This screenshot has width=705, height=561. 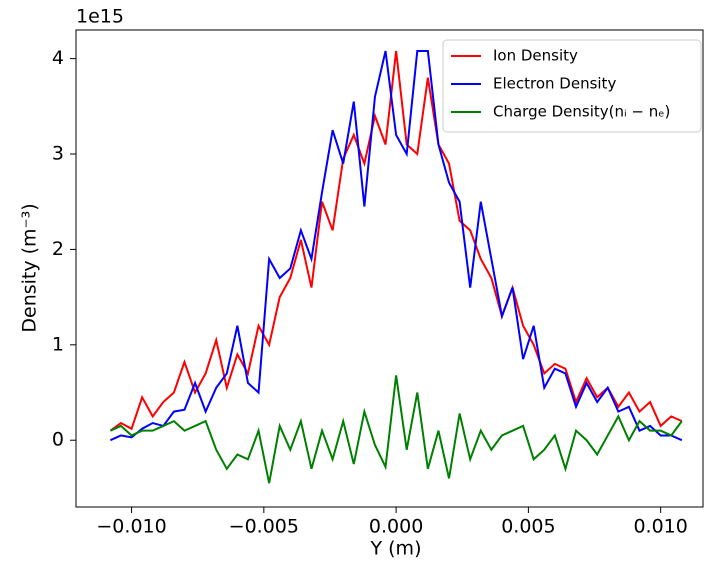 I want to click on y-tick-label: 1, so click(x=58, y=344).